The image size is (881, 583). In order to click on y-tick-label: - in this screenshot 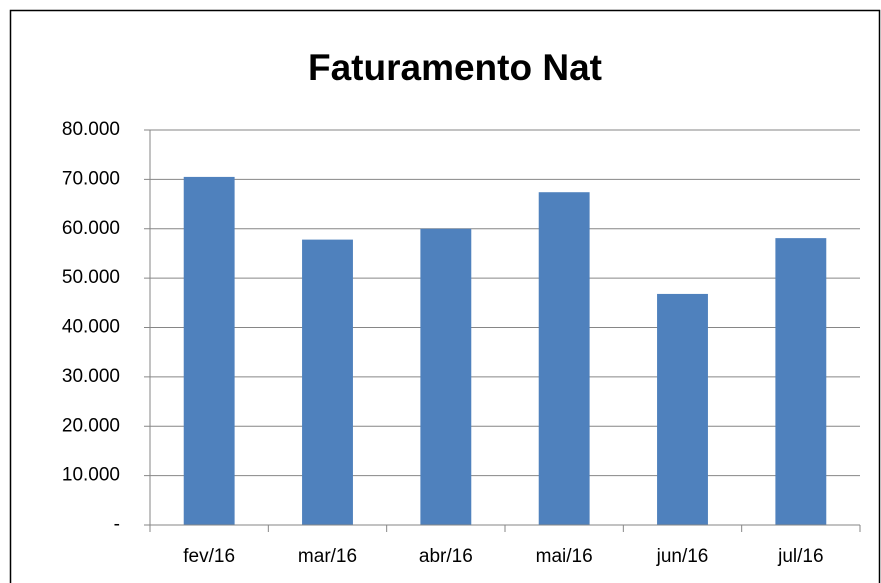, I will do `click(117, 524)`.